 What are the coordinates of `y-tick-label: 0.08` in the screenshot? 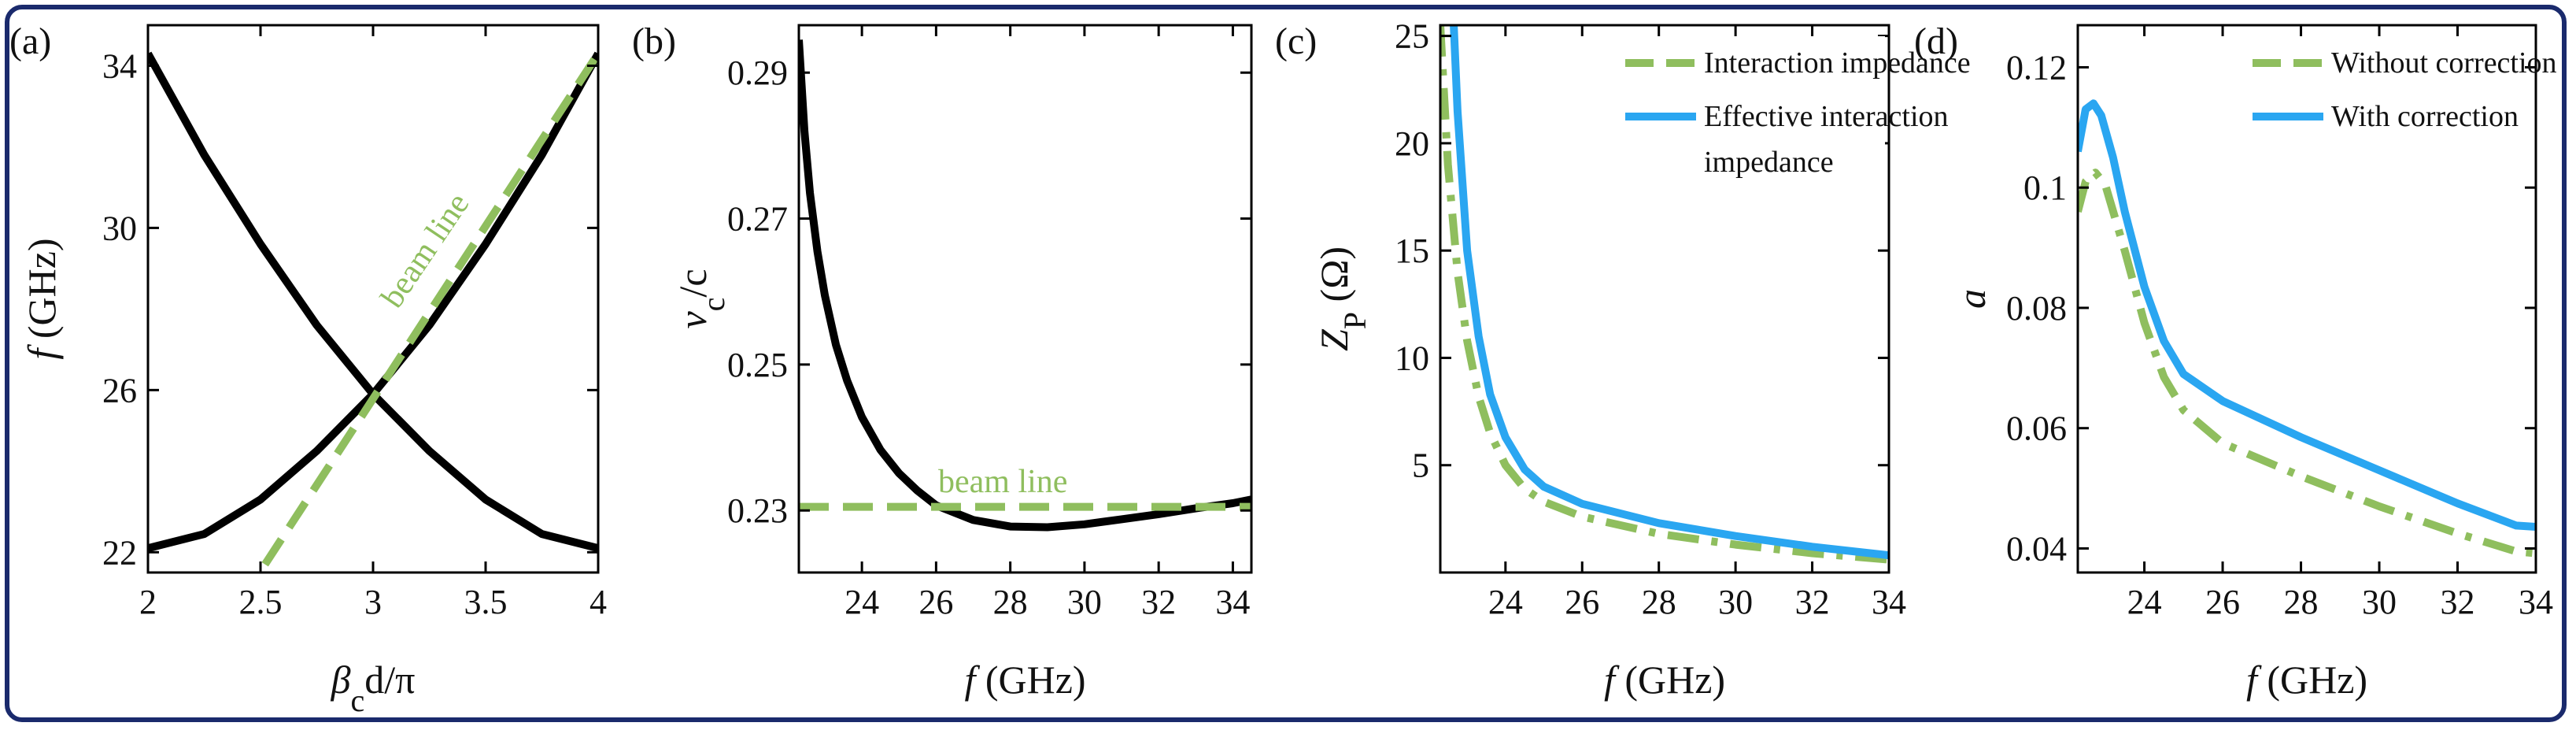 It's located at (2036, 308).